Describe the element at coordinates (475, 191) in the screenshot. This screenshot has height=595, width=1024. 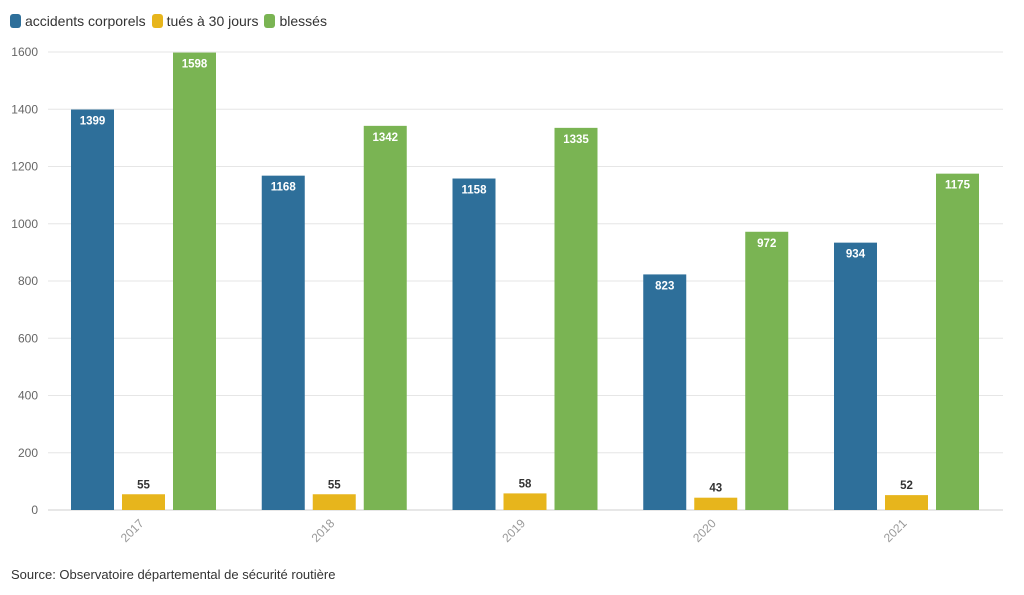
I see `data-label: 1158` at that location.